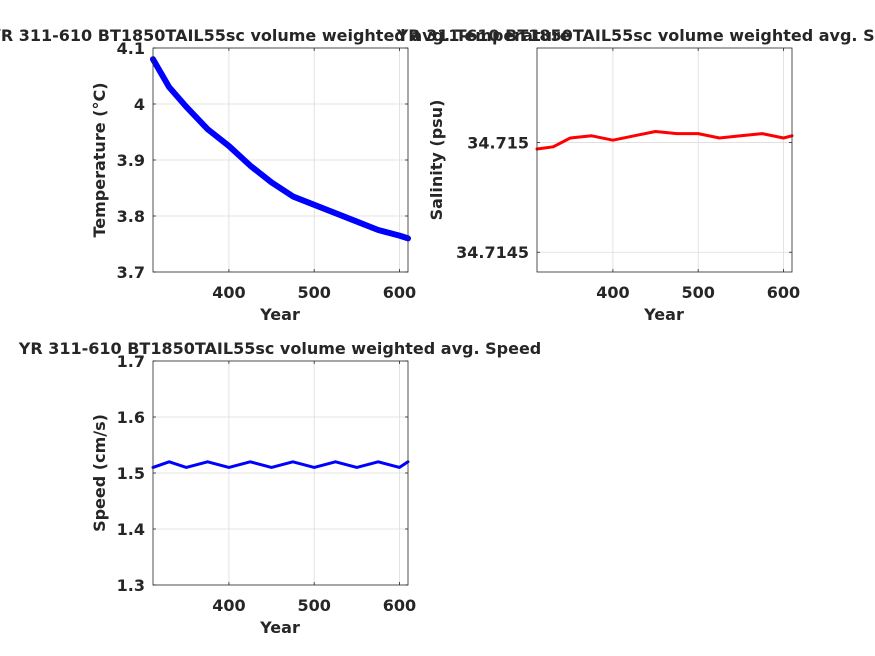 The width and height of the screenshot is (875, 656). What do you see at coordinates (663, 314) in the screenshot?
I see `salinity-x-label: Year` at bounding box center [663, 314].